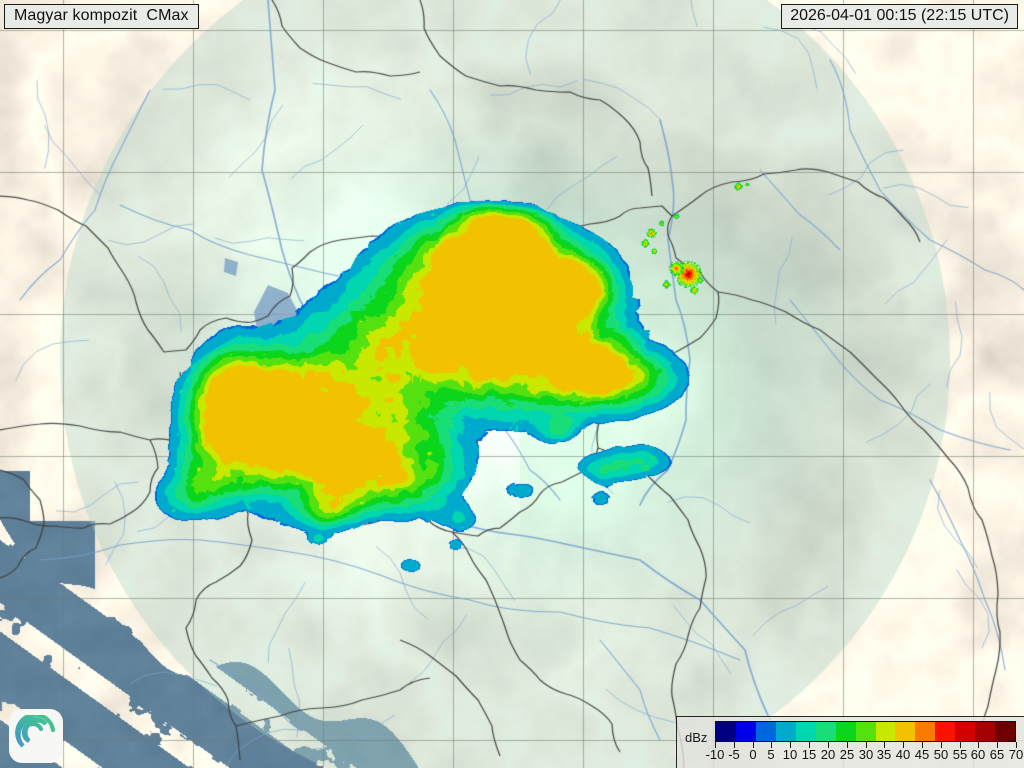 This screenshot has width=1024, height=768. Describe the element at coordinates (899, 16) in the screenshot. I see `timestamp-label: 2026-04-01 00:15 (22:15 UTC)` at that location.